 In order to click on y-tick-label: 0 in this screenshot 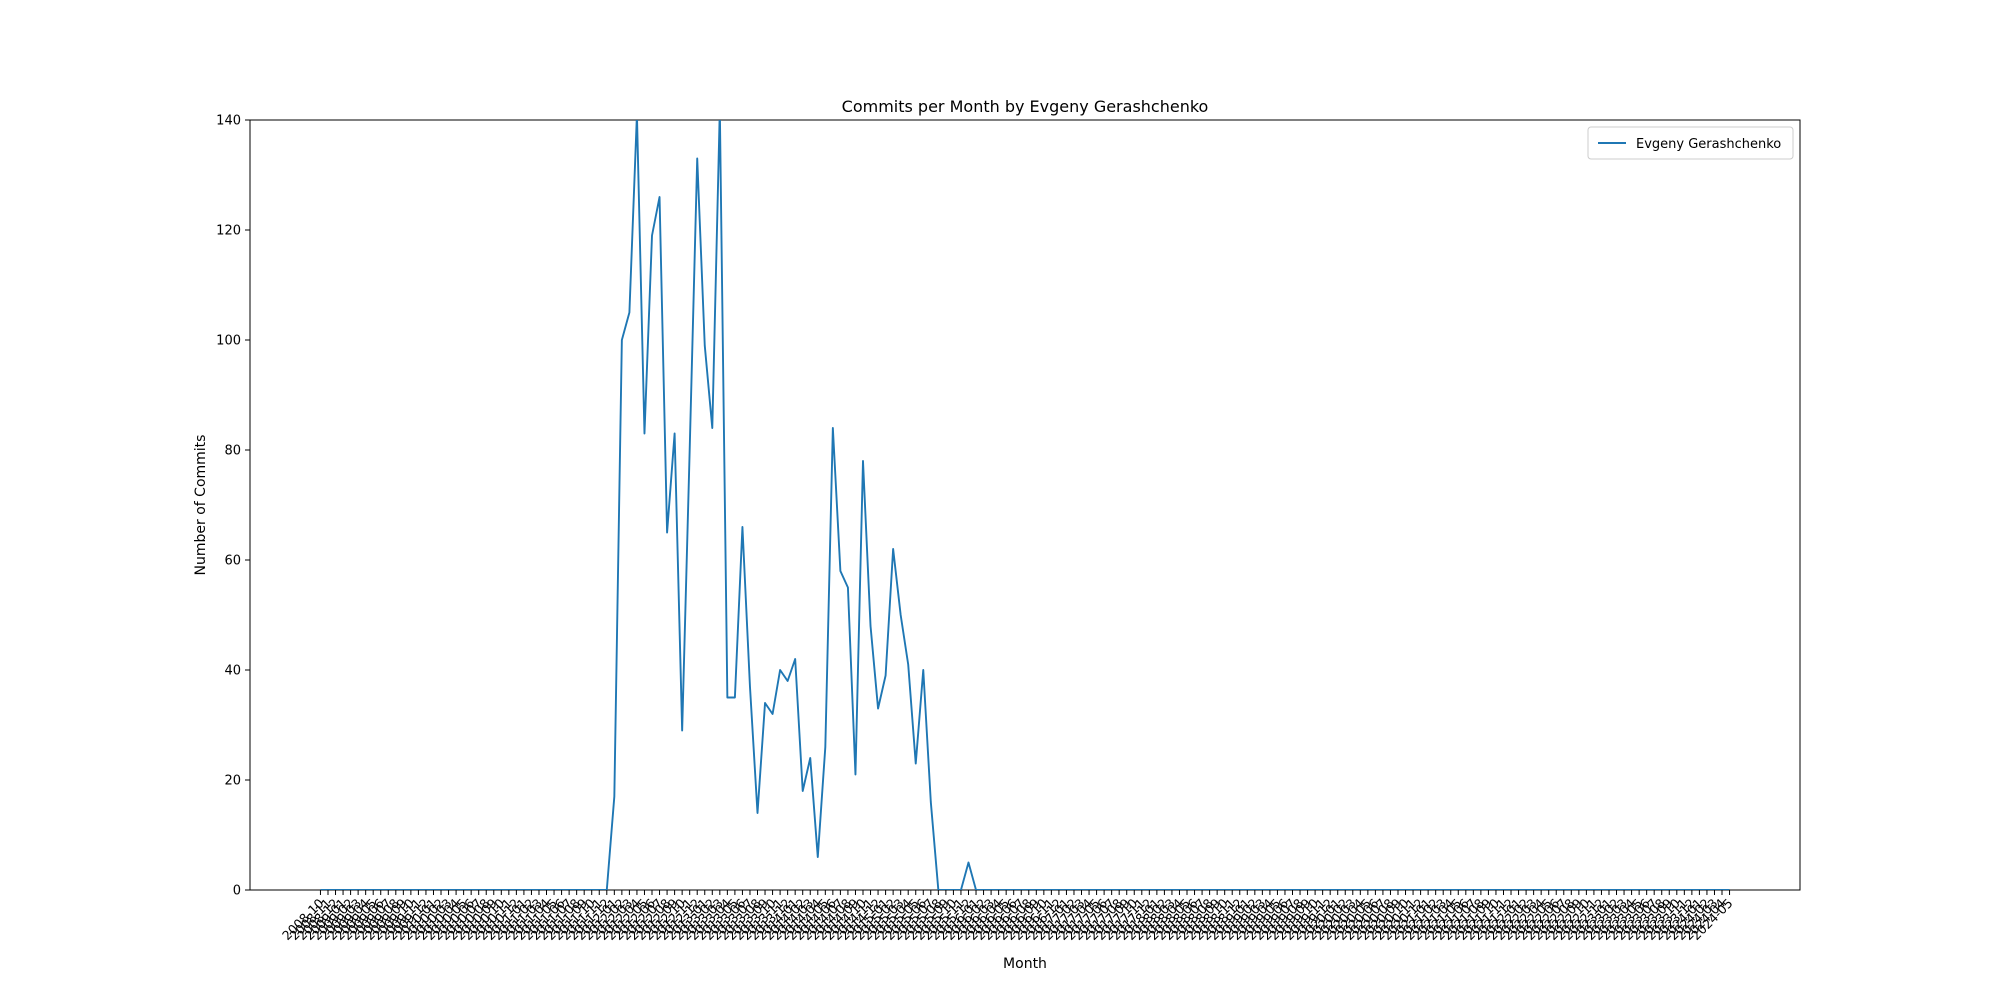, I will do `click(237, 891)`.